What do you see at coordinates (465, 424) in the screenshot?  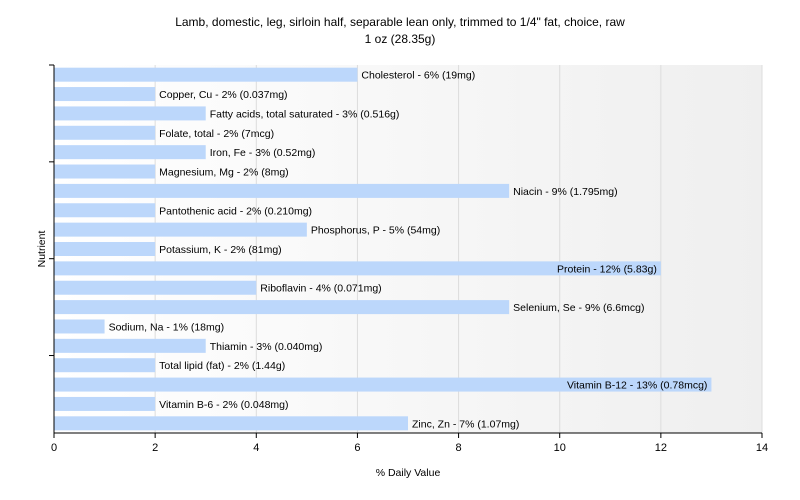 I see `bar-label: Zinc, Zn - 7% (1.07mg)` at bounding box center [465, 424].